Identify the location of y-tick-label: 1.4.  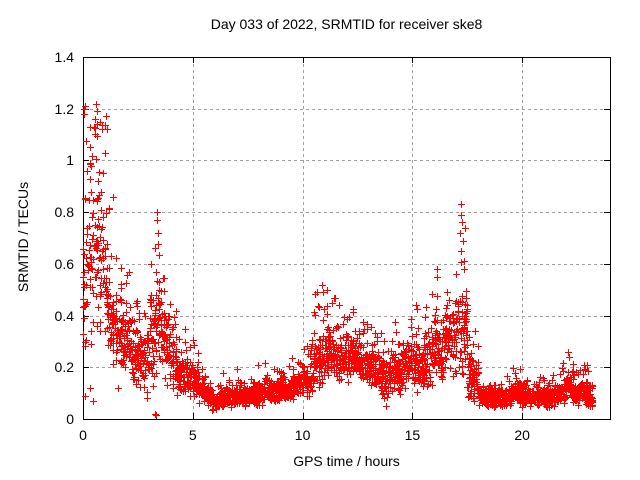
(64, 57).